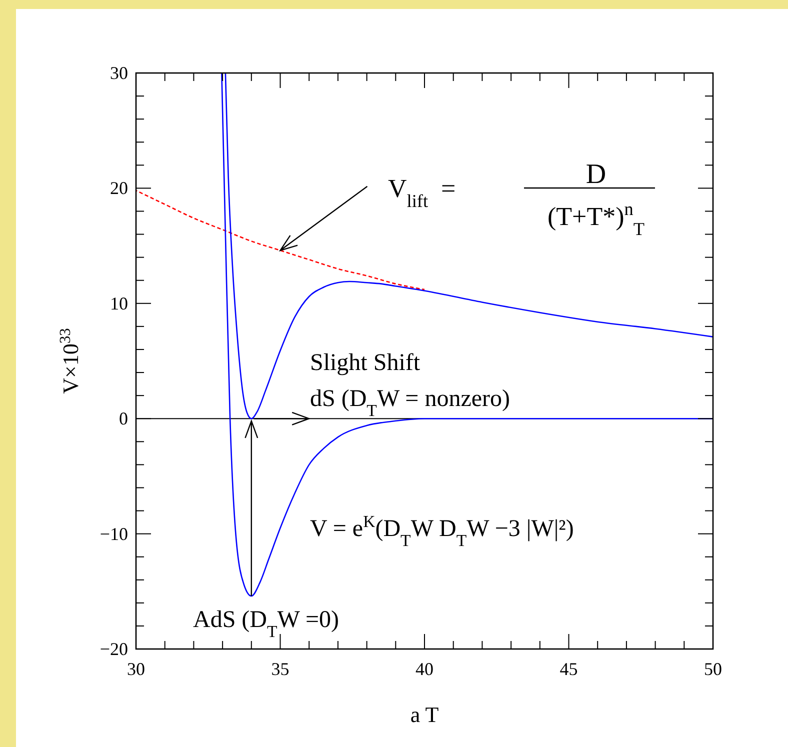 Image resolution: width=788 pixels, height=747 pixels. I want to click on annotation: dS (D$_{T}$W = nonzero), so click(410, 403).